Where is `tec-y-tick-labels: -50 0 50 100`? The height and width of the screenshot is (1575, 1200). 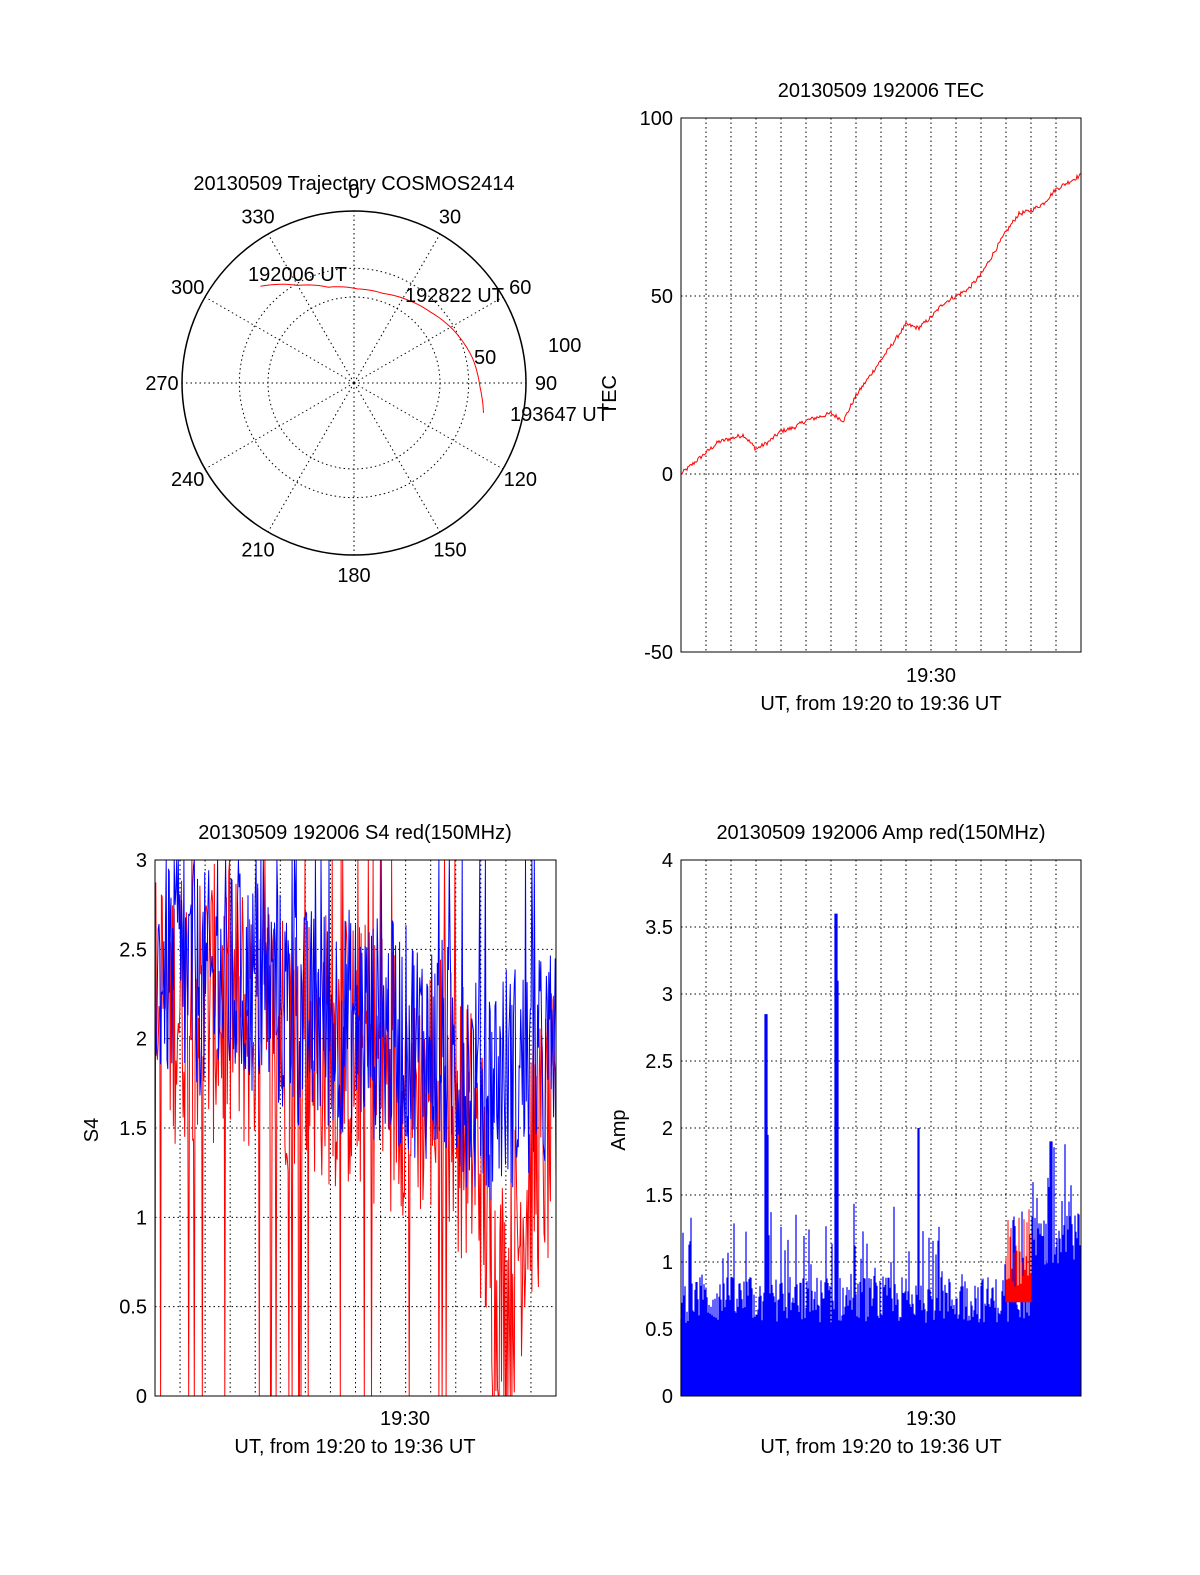
tec-y-tick-labels: -50 0 50 100 is located at coordinates (656, 386).